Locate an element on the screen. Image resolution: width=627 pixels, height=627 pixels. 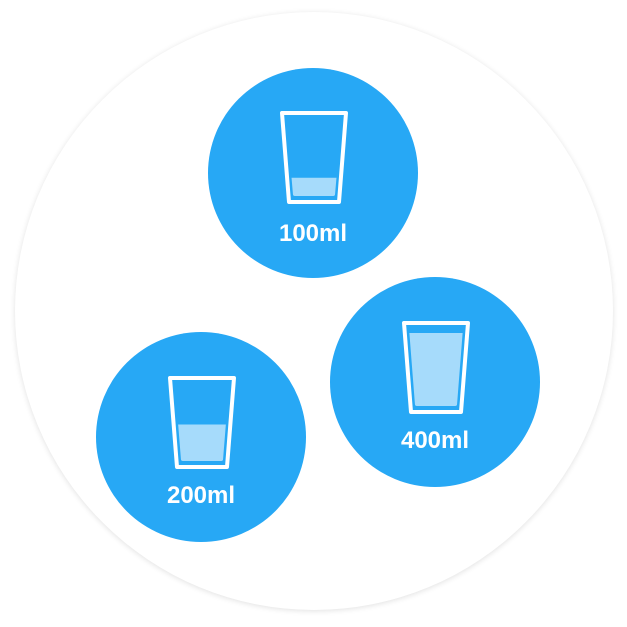
option-400ml-label: 400ml is located at coordinates (435, 440).